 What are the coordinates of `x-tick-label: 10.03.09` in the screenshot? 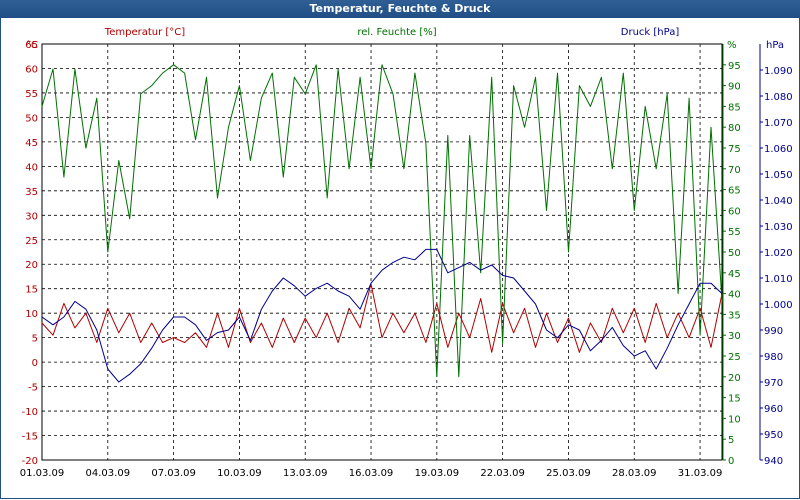 It's located at (239, 473).